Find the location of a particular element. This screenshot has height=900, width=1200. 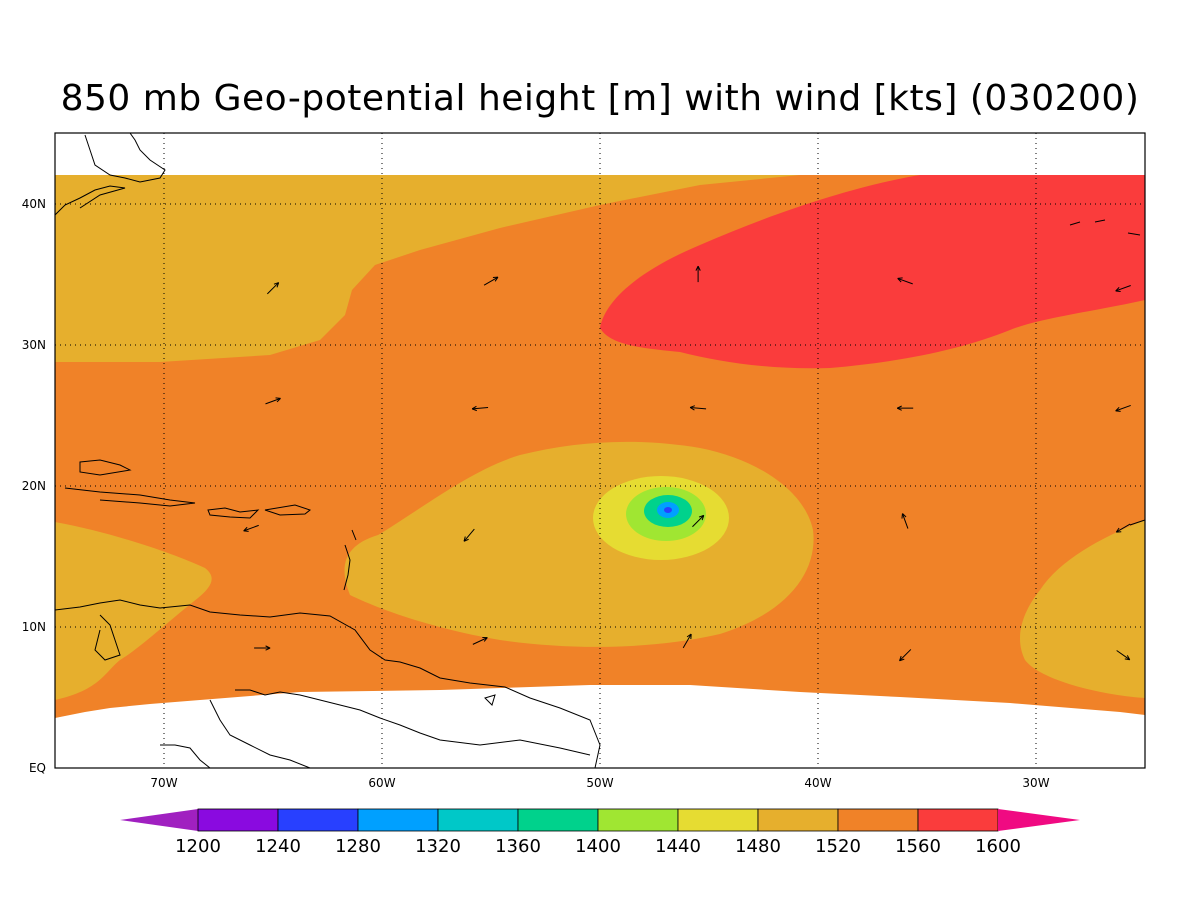

lat-tick-label: 40N is located at coordinates (34, 204).